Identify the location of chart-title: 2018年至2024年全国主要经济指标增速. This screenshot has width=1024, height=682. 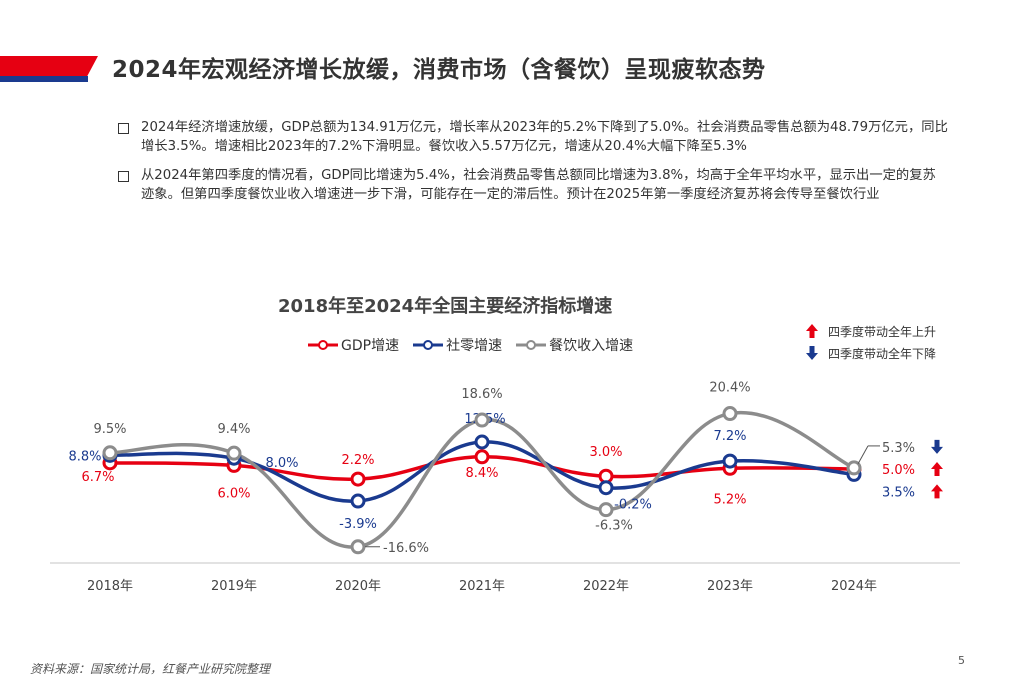
(445, 306).